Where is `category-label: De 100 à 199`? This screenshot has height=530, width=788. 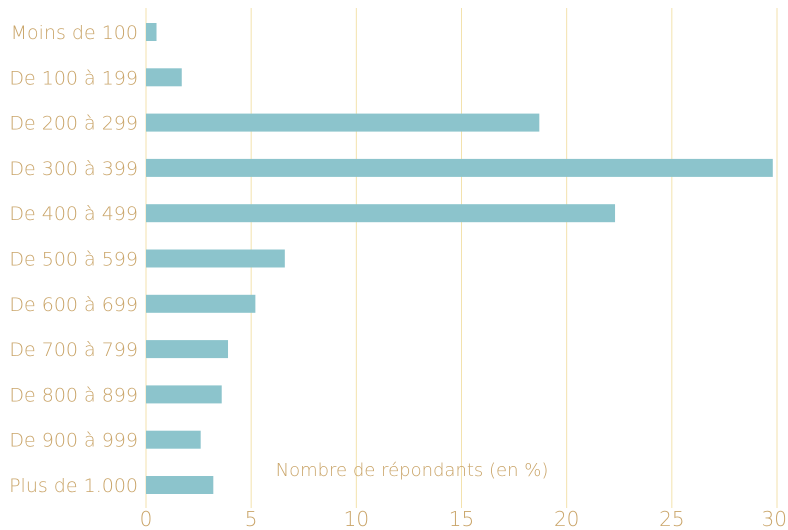 category-label: De 100 à 199 is located at coordinates (73, 78).